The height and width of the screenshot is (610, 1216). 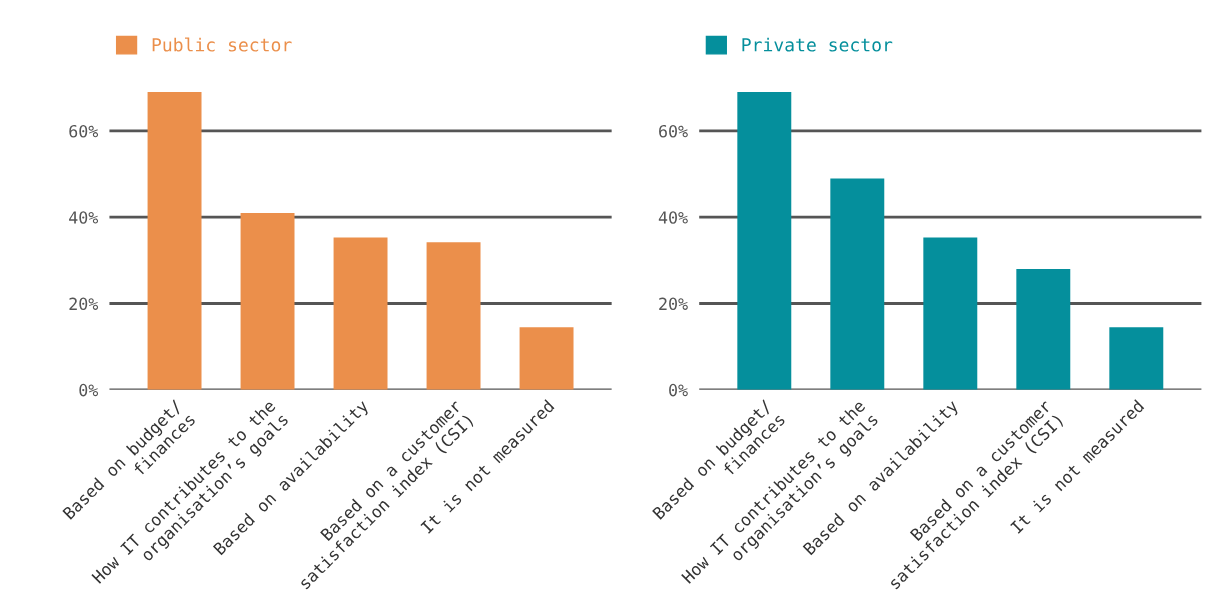 What do you see at coordinates (222, 44) in the screenshot?
I see `legend-label: Public sector` at bounding box center [222, 44].